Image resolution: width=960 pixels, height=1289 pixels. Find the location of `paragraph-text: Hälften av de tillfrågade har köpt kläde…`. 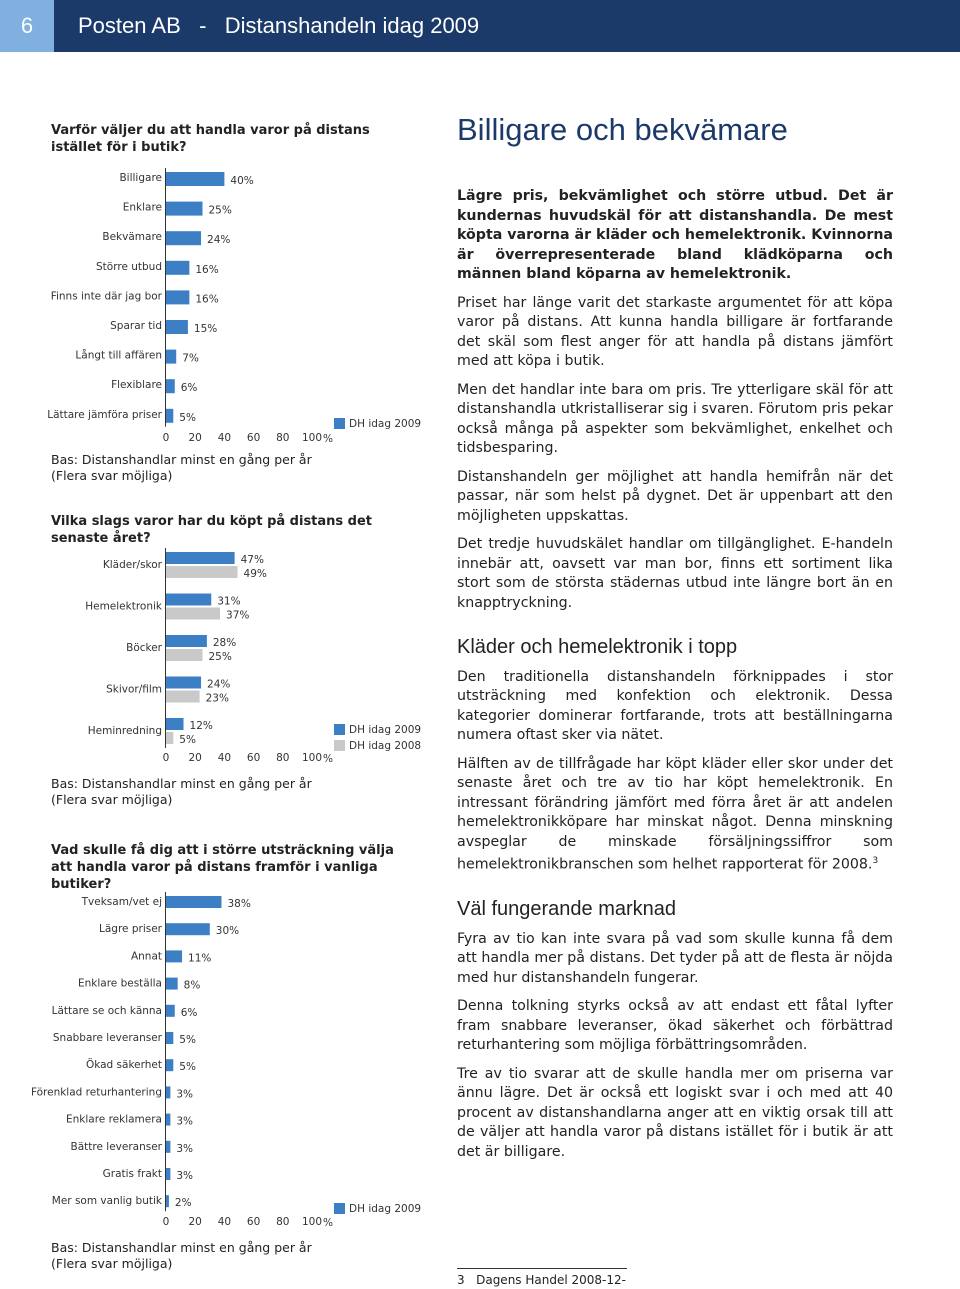

paragraph-text: Hälften av de tillfrågade har köpt kläde… is located at coordinates (675, 814).